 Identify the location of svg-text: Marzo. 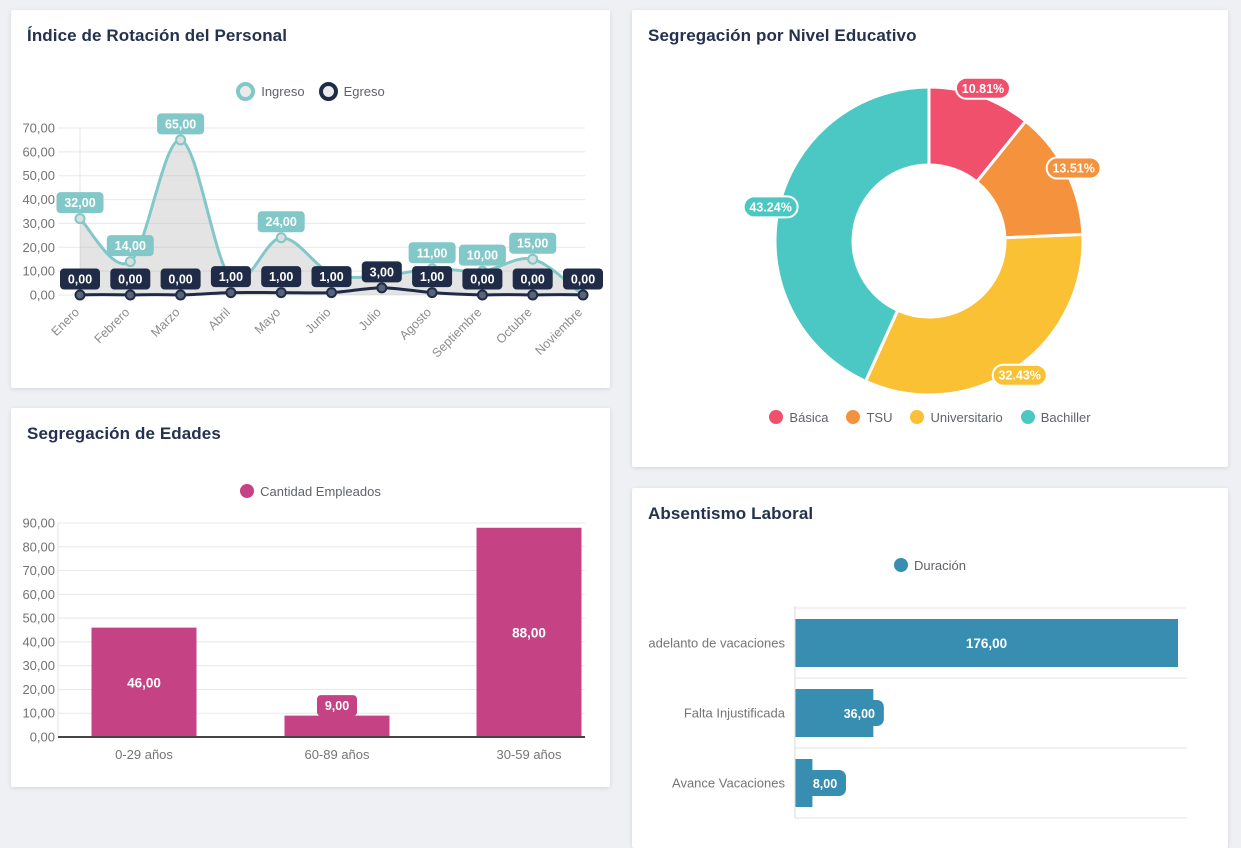
(165, 322).